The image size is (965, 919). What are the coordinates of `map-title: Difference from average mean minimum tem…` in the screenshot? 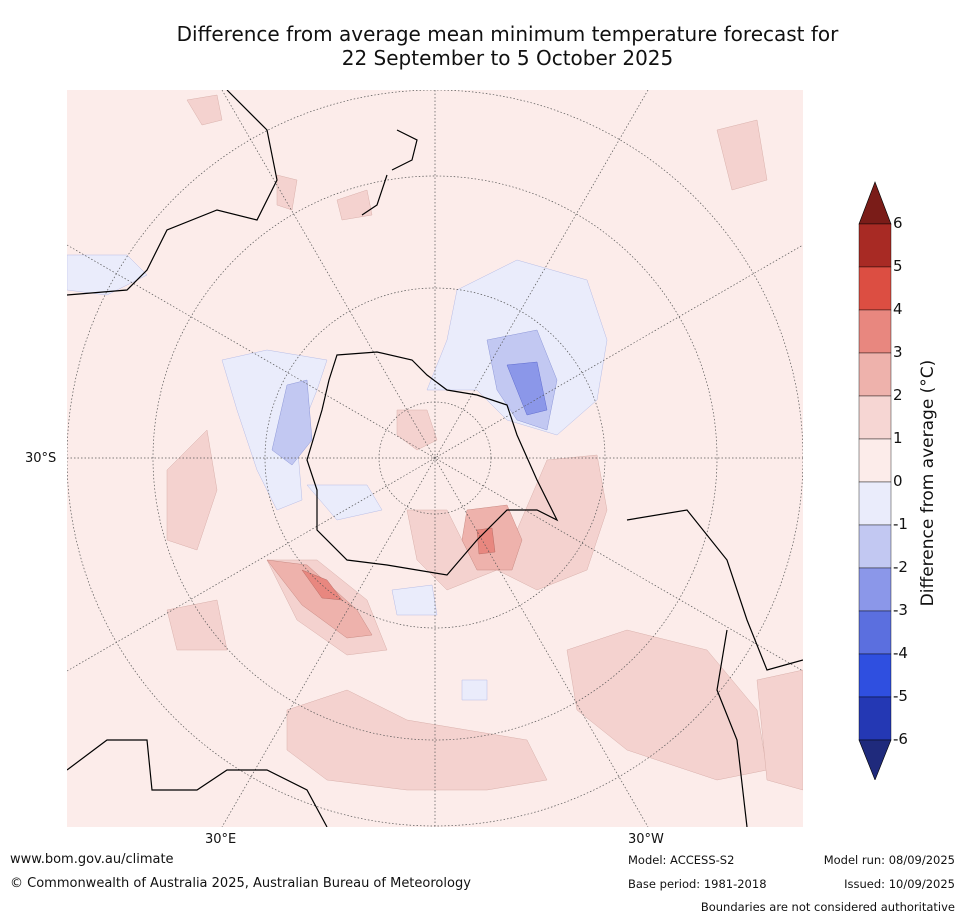 It's located at (507, 46).